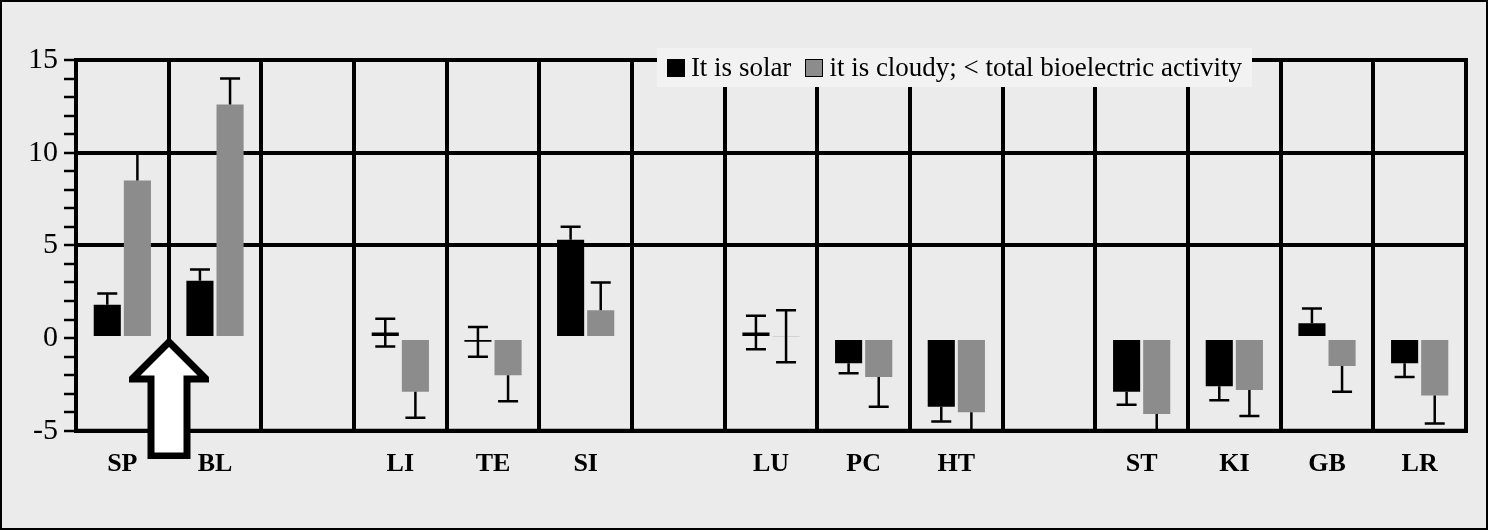 Image resolution: width=1488 pixels, height=530 pixels. Describe the element at coordinates (50, 335) in the screenshot. I see `y-tick-label: 0` at that location.